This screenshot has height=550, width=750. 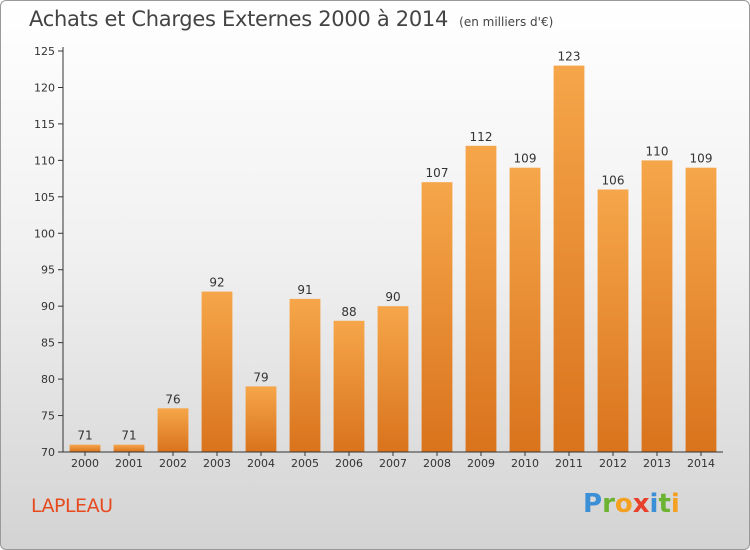 What do you see at coordinates (84, 436) in the screenshot?
I see `data-label-2000: 71` at bounding box center [84, 436].